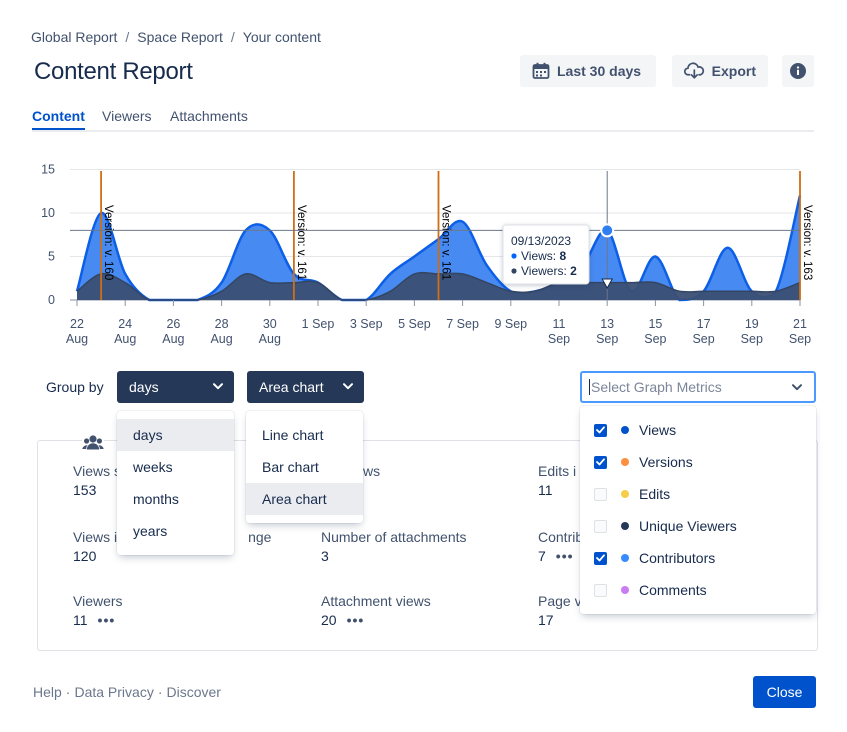 The image size is (847, 732). Describe the element at coordinates (325, 556) in the screenshot. I see `stat-attachments-value: 3` at that location.